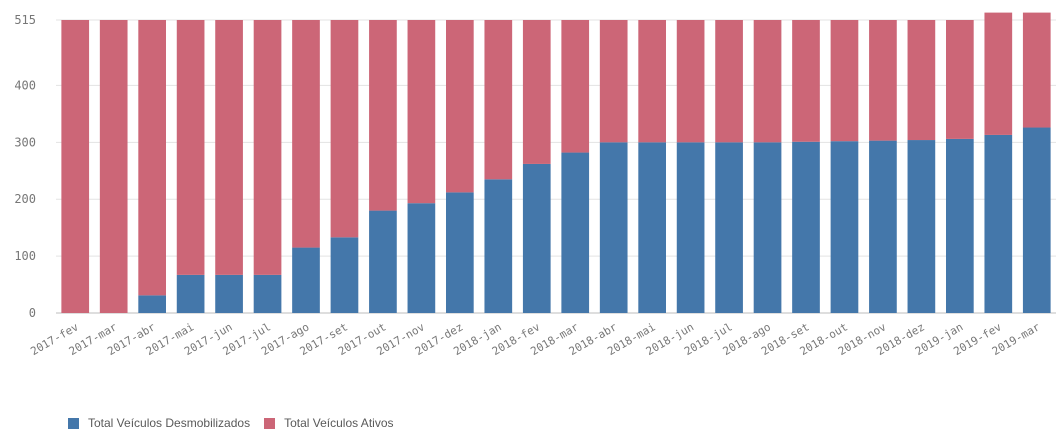 Image resolution: width=1056 pixels, height=431 pixels. What do you see at coordinates (25, 85) in the screenshot?
I see `y-tick-label: 400` at bounding box center [25, 85].